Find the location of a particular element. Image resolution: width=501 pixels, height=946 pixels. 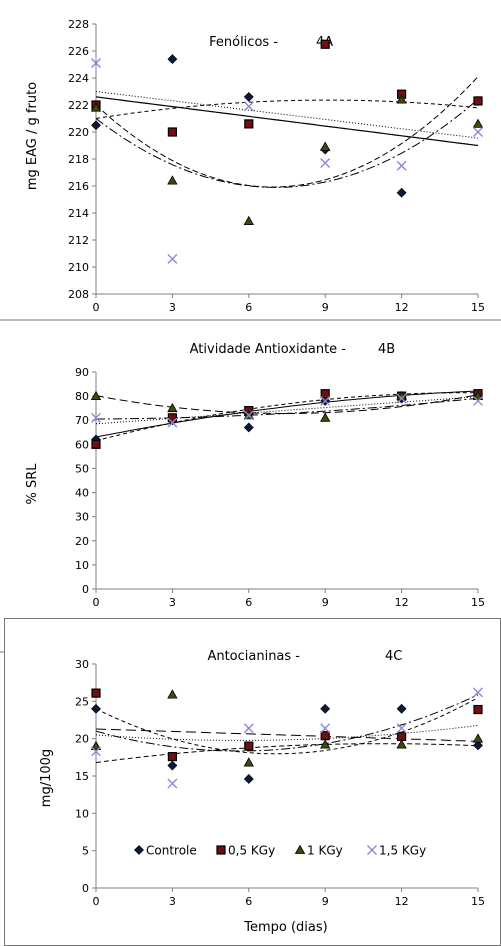

y-tick-label: 50 is located at coordinates (82, 468).